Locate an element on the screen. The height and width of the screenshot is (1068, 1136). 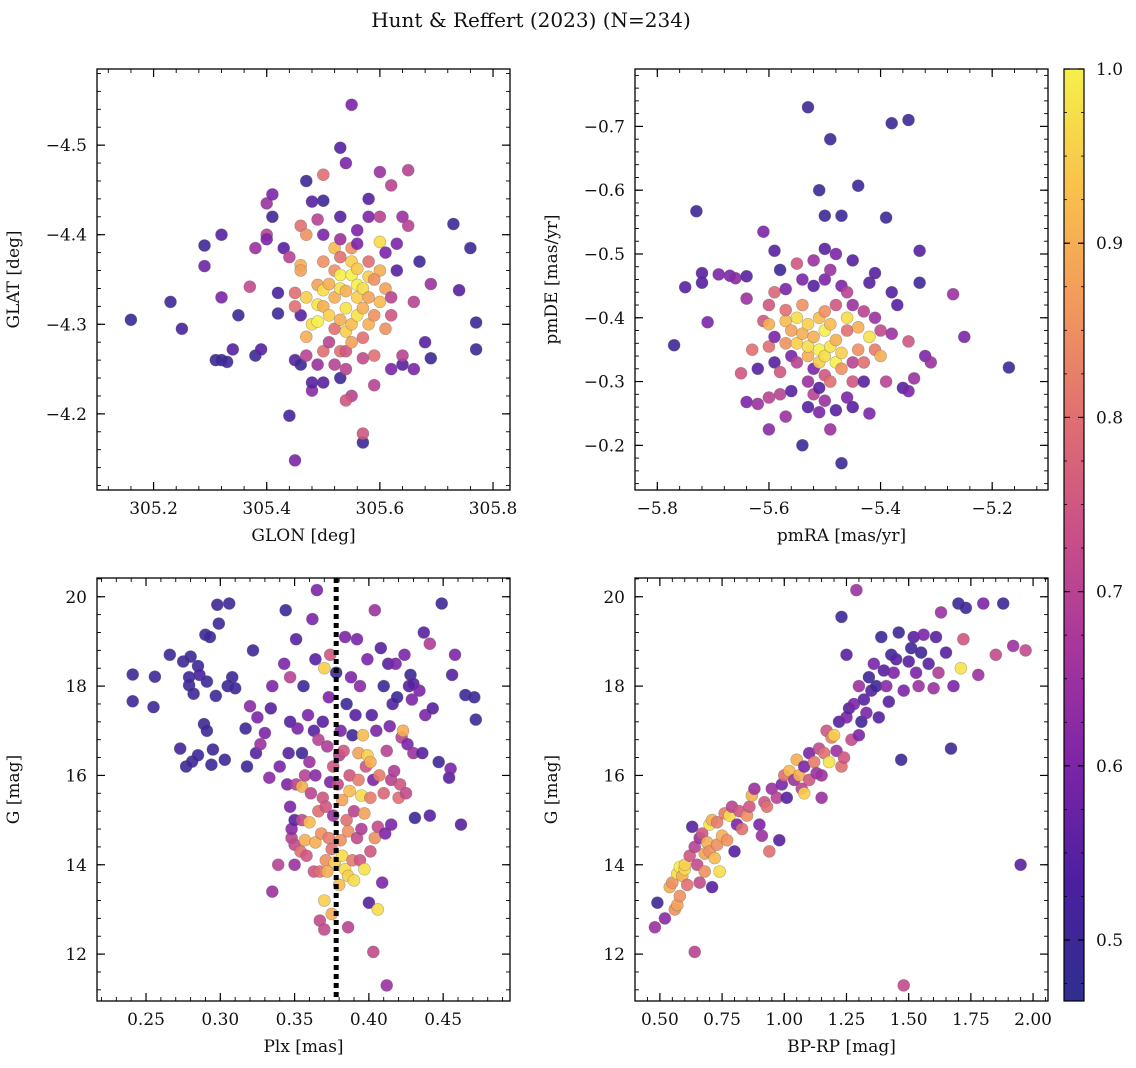
x-tick-label: 0.25 is located at coordinates (146, 1020).